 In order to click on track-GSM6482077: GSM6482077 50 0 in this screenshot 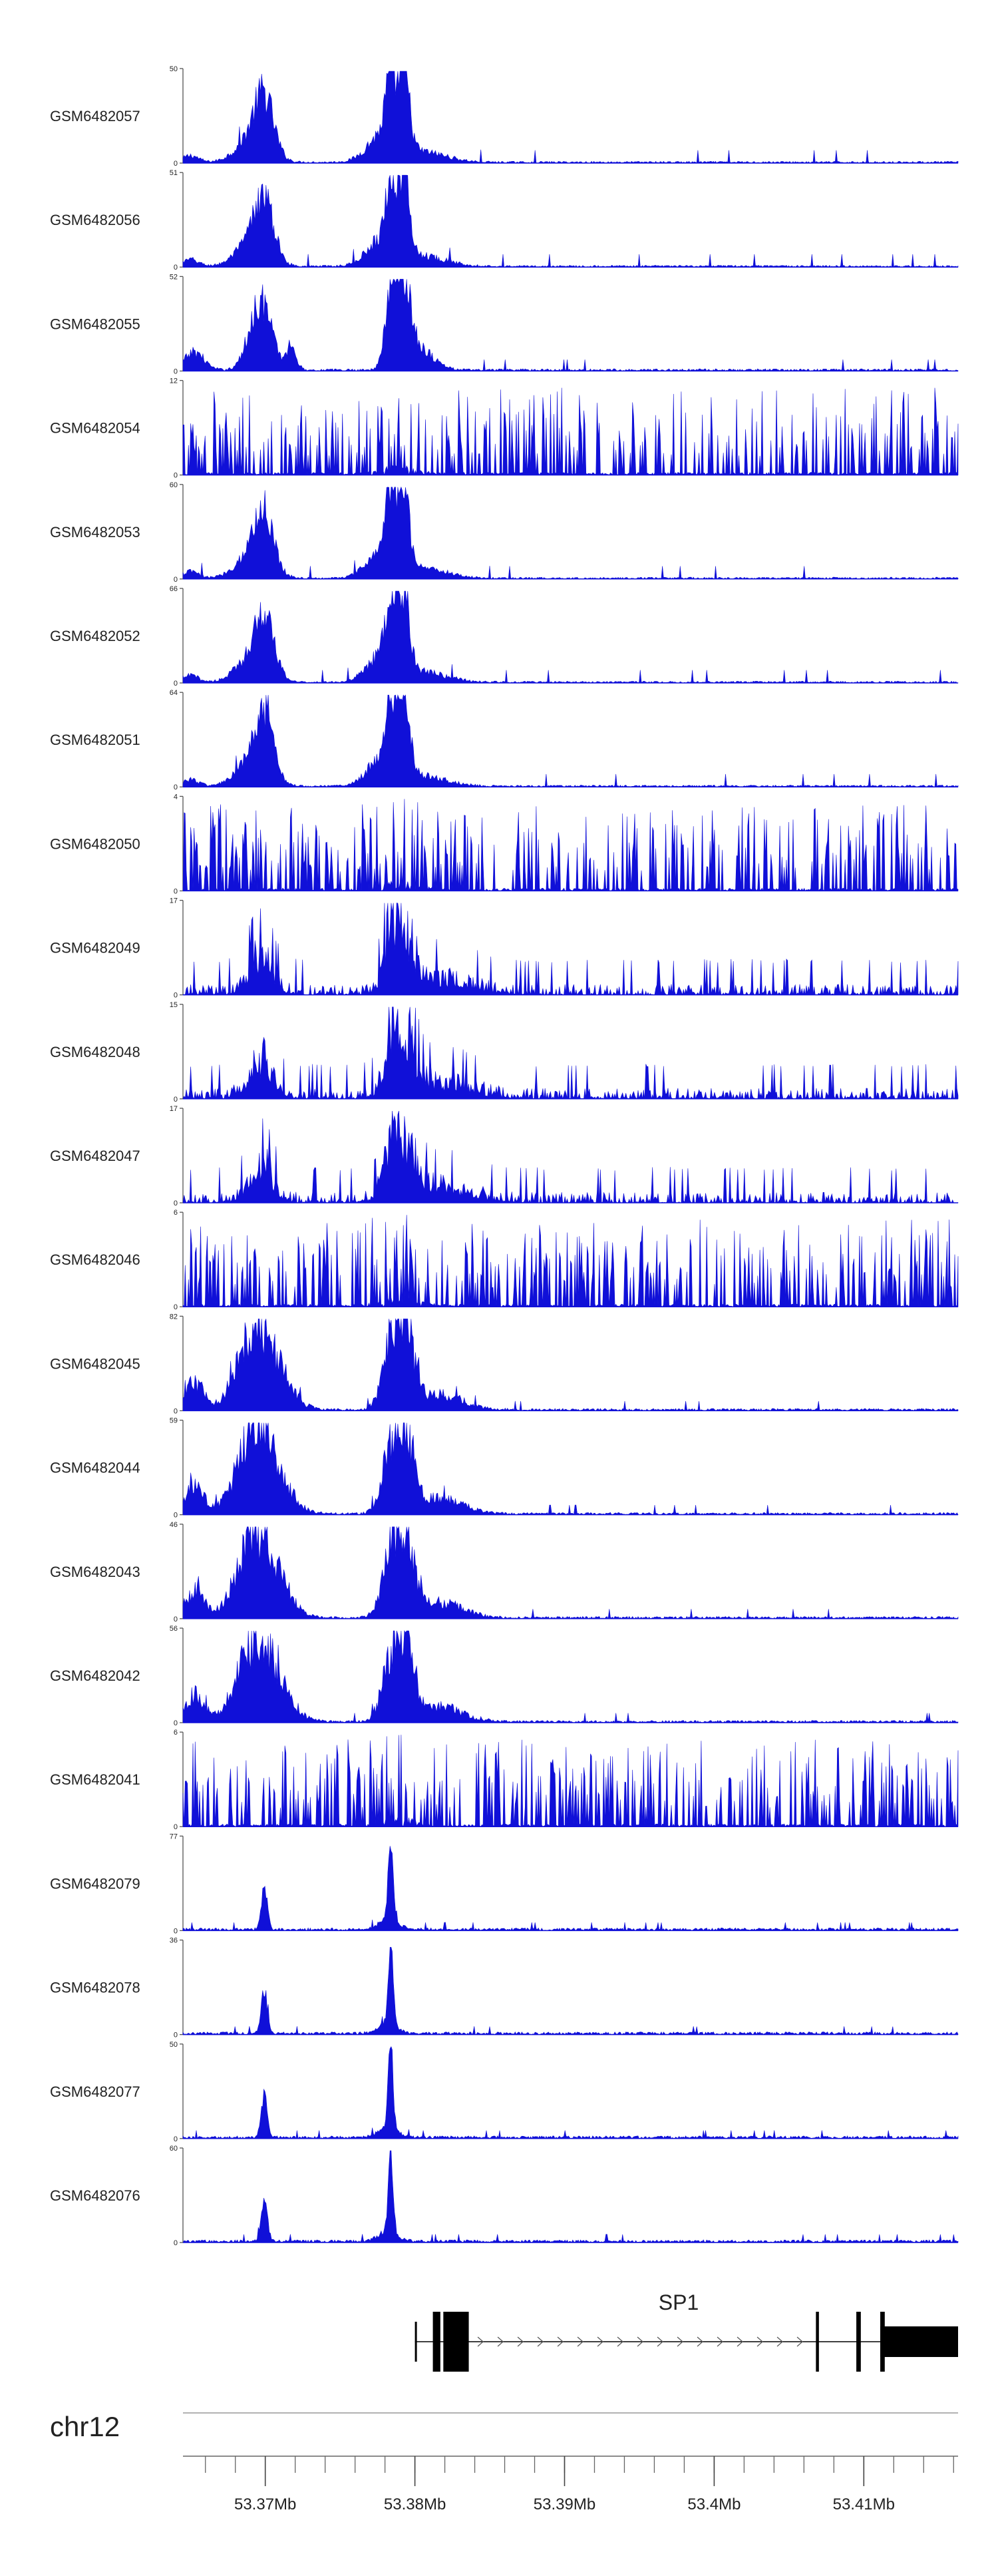, I will do `click(504, 2092)`.